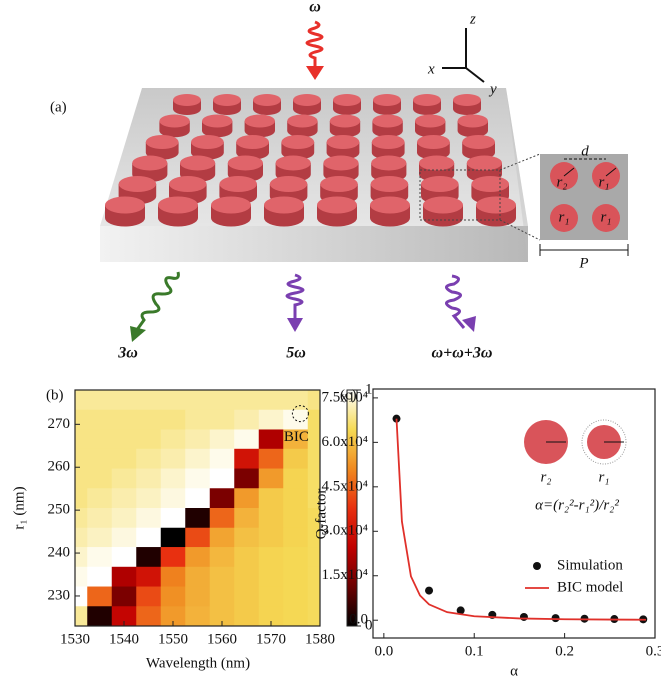 The height and width of the screenshot is (683, 661). What do you see at coordinates (156, 303) in the screenshot?
I see `output-wave` at bounding box center [156, 303].